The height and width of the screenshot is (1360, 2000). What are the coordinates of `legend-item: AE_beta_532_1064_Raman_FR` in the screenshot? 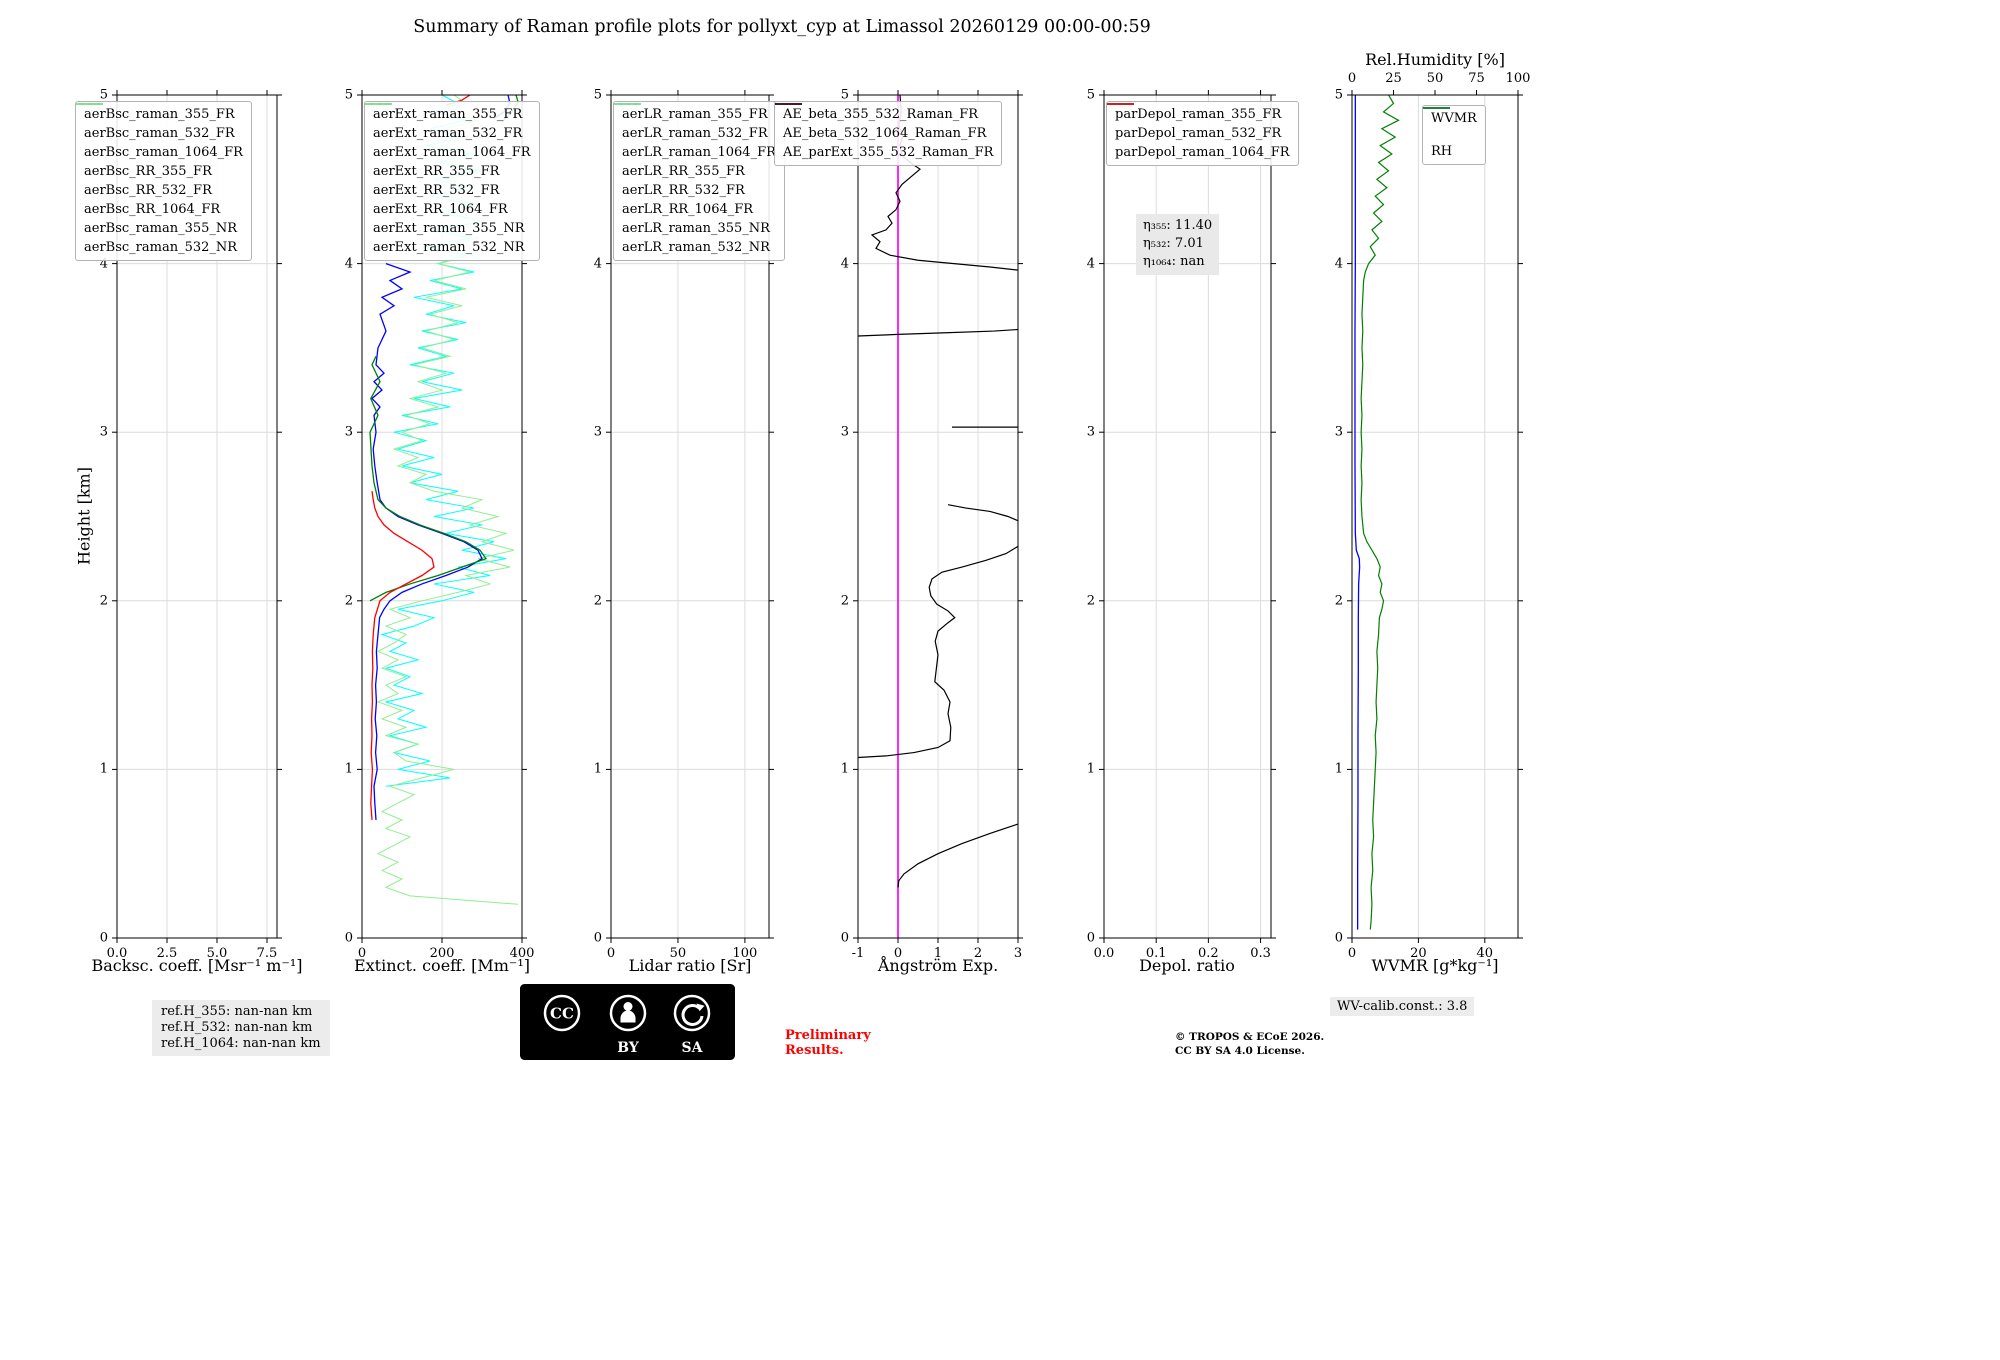 It's located at (884, 122).